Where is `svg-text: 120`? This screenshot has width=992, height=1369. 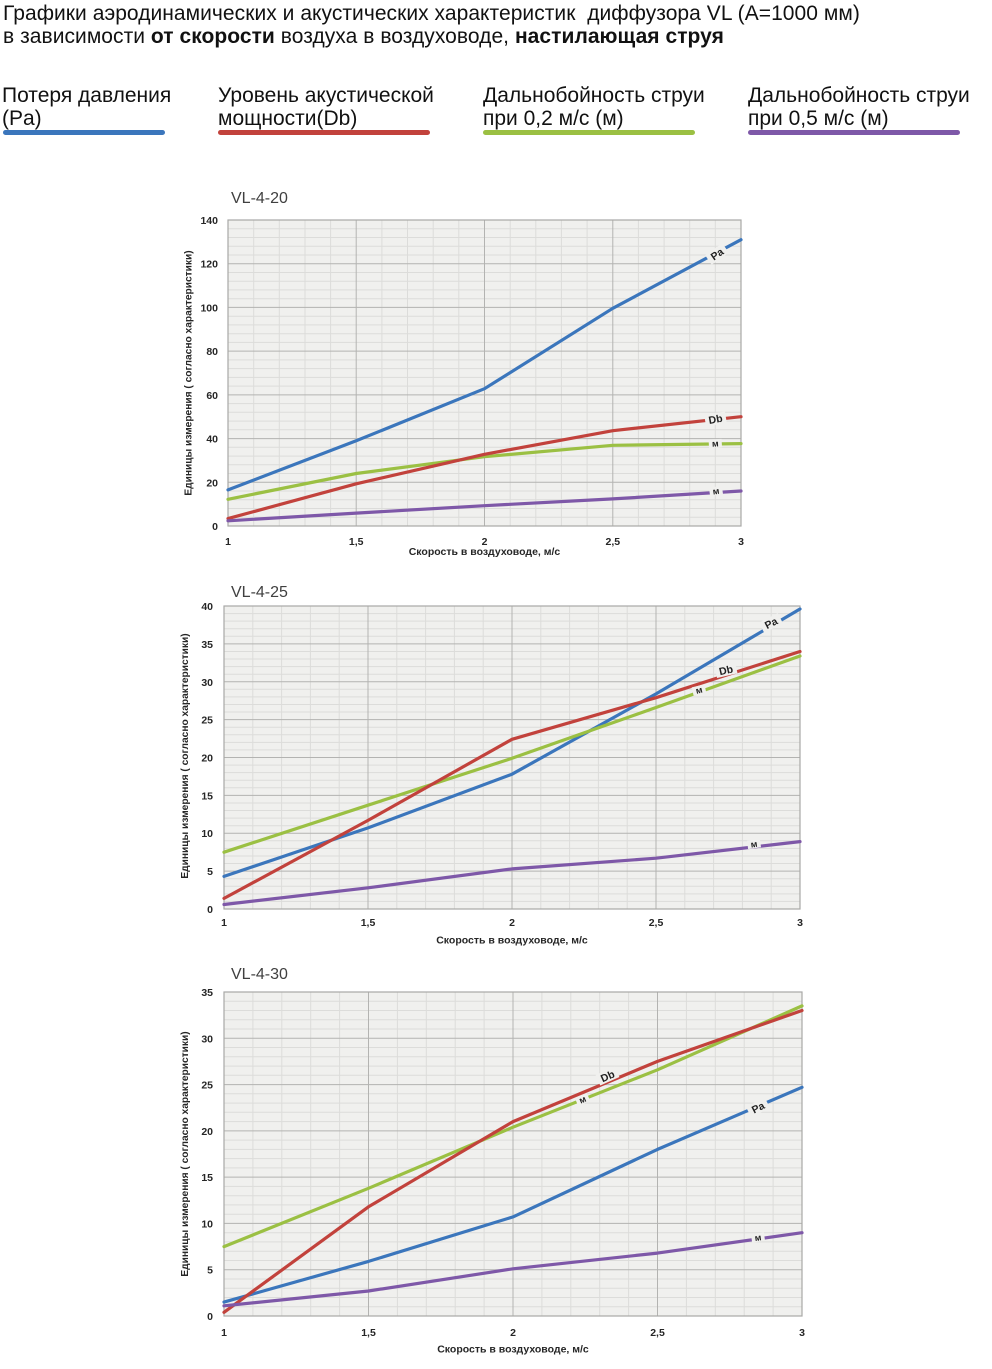 svg-text: 120 is located at coordinates (209, 265).